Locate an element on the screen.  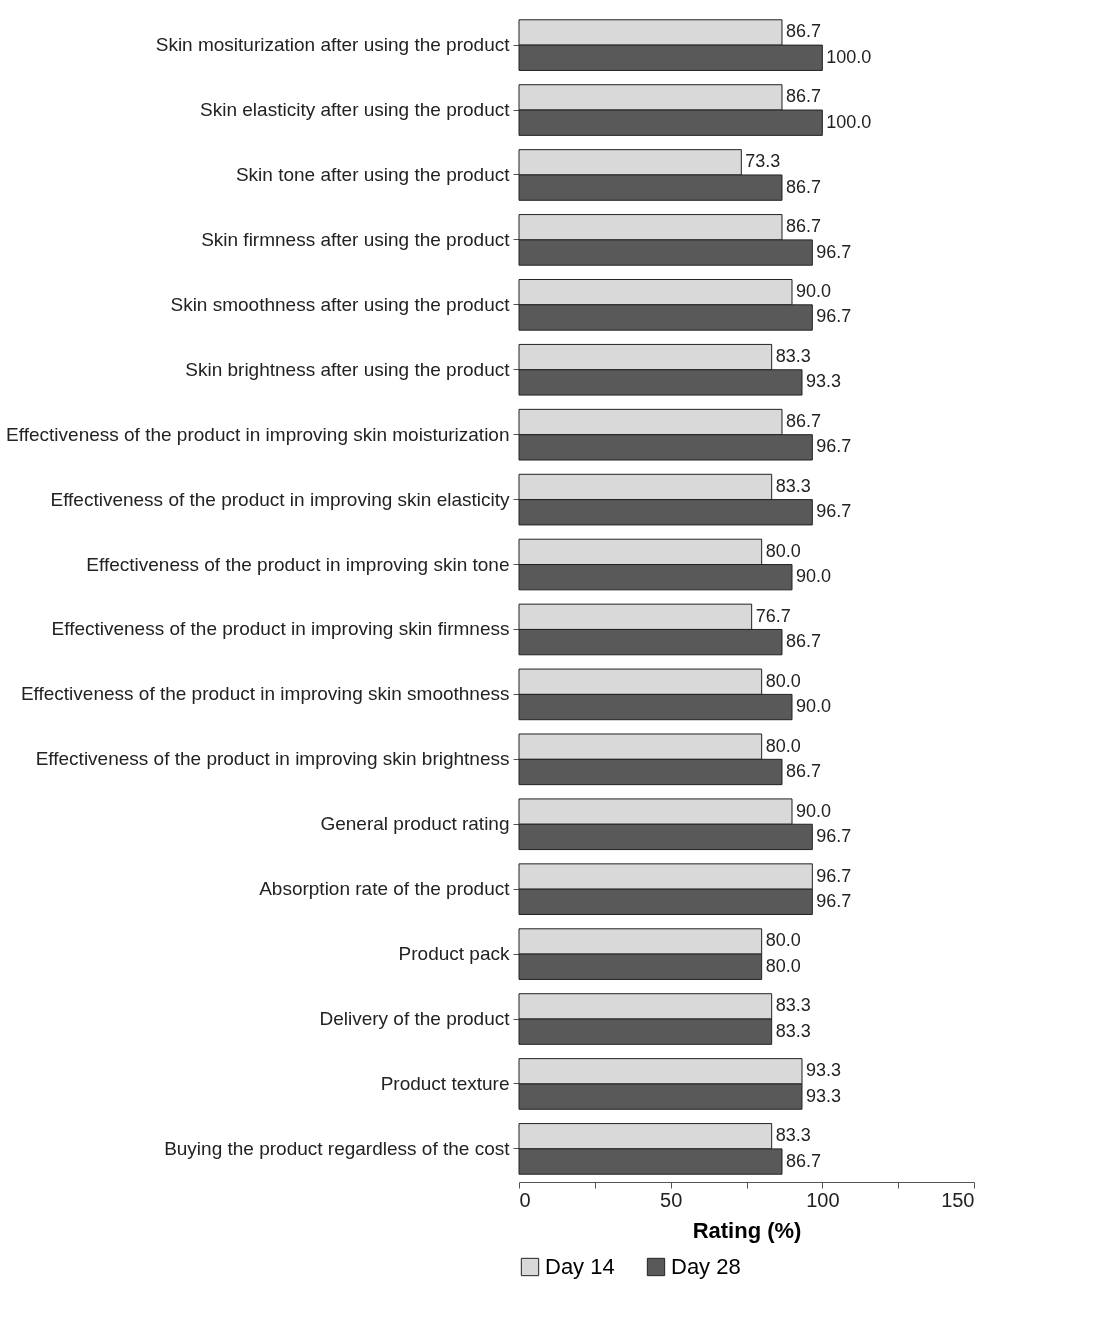
y-tick-label: Skin tone after using the product is located at coordinates (373, 174).